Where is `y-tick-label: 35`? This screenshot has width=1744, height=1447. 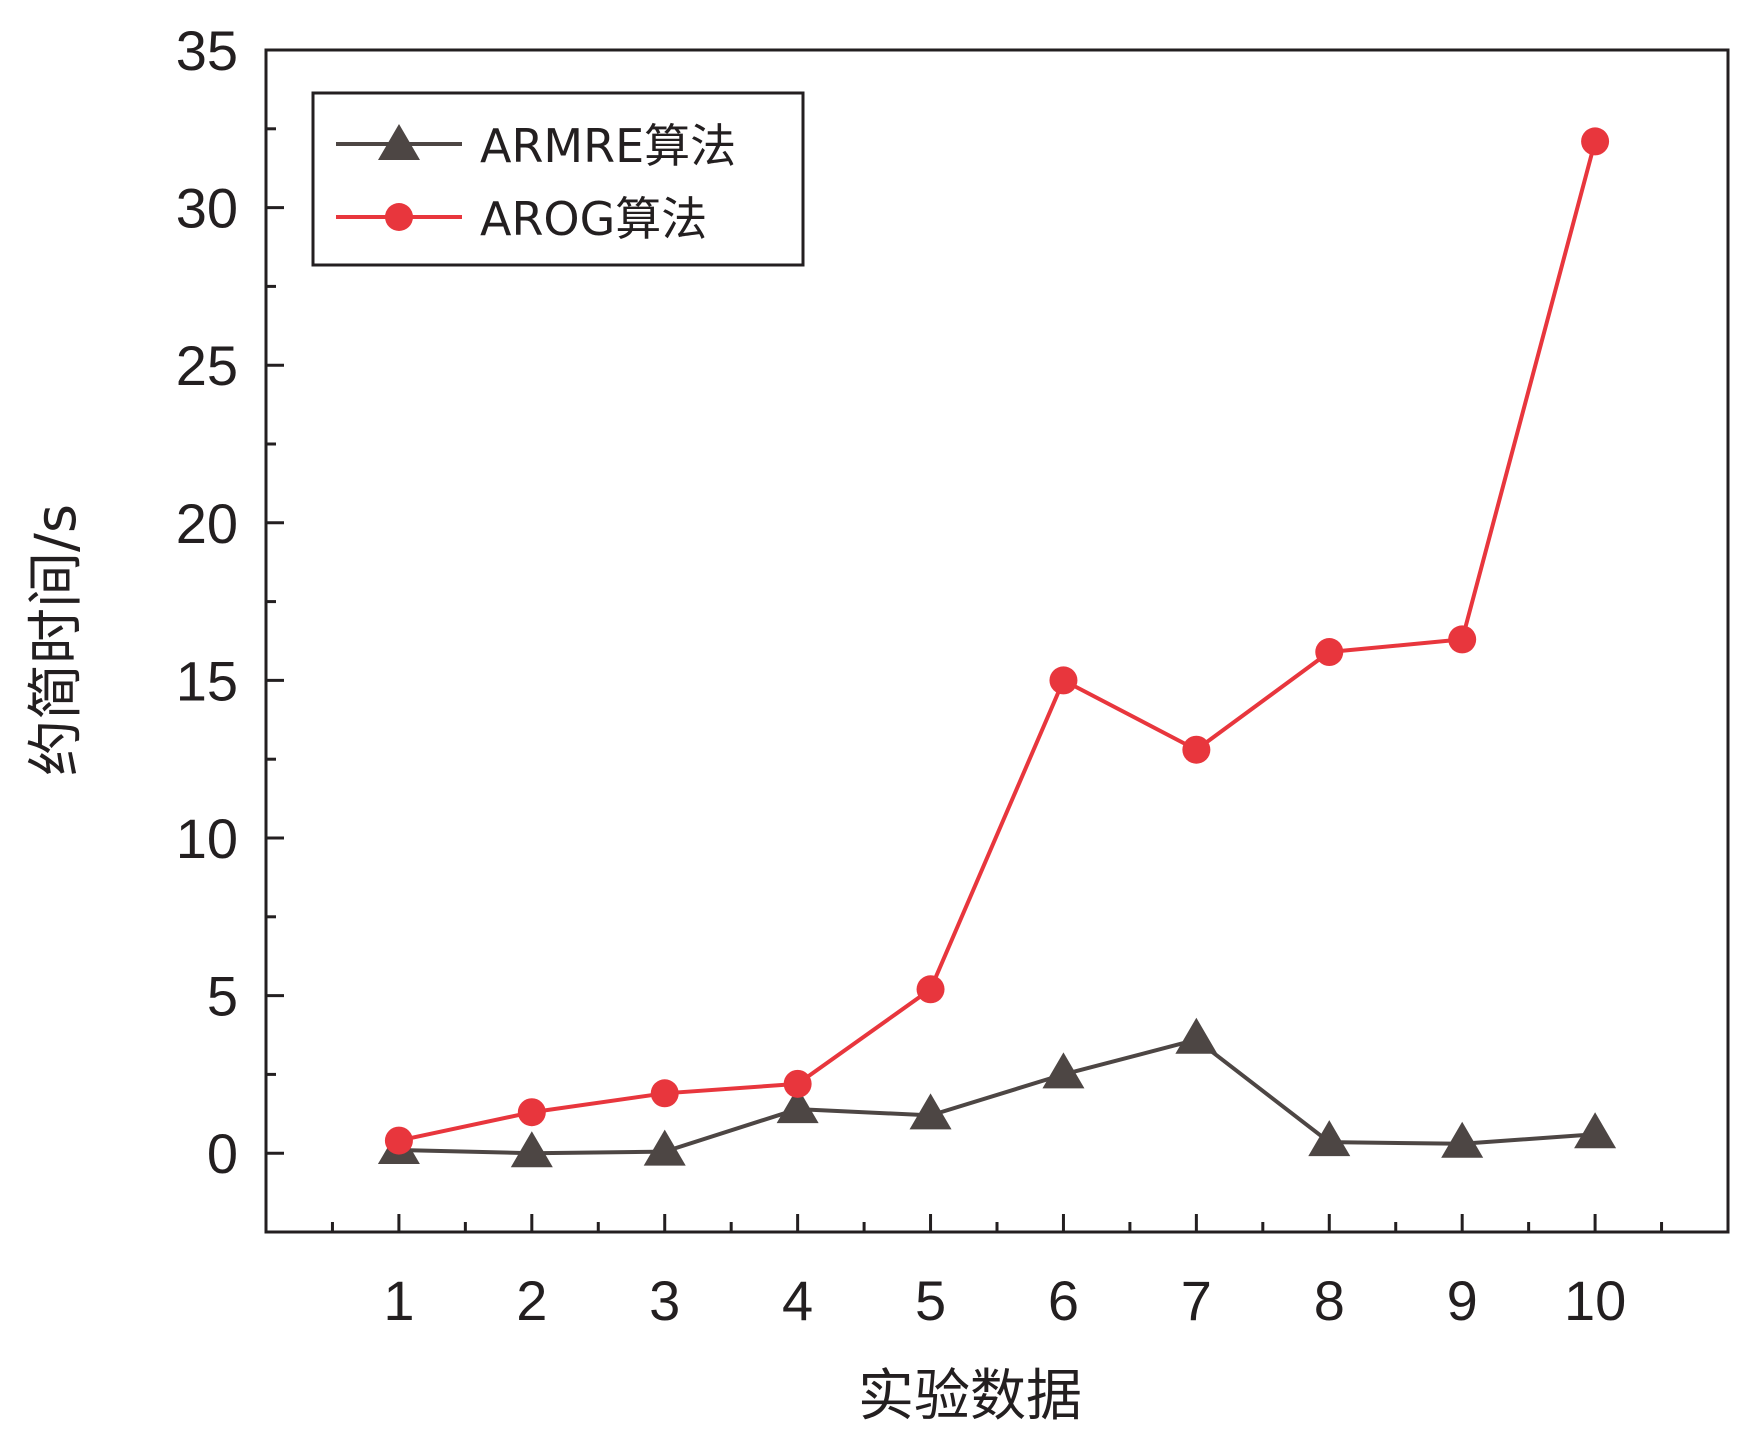 y-tick-label: 35 is located at coordinates (207, 50).